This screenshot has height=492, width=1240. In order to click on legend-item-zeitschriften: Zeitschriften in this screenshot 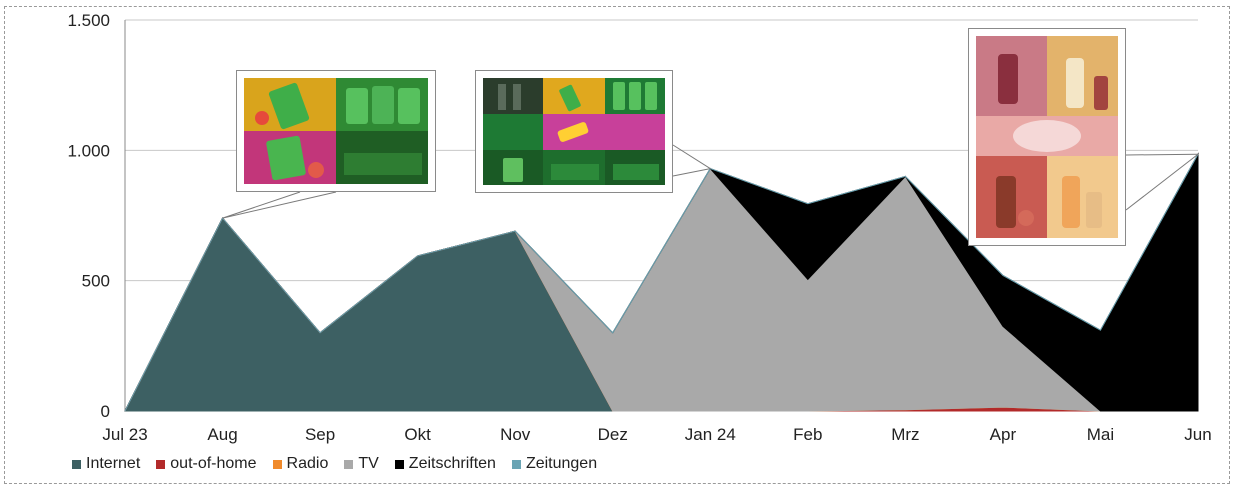, I will do `click(445, 464)`.